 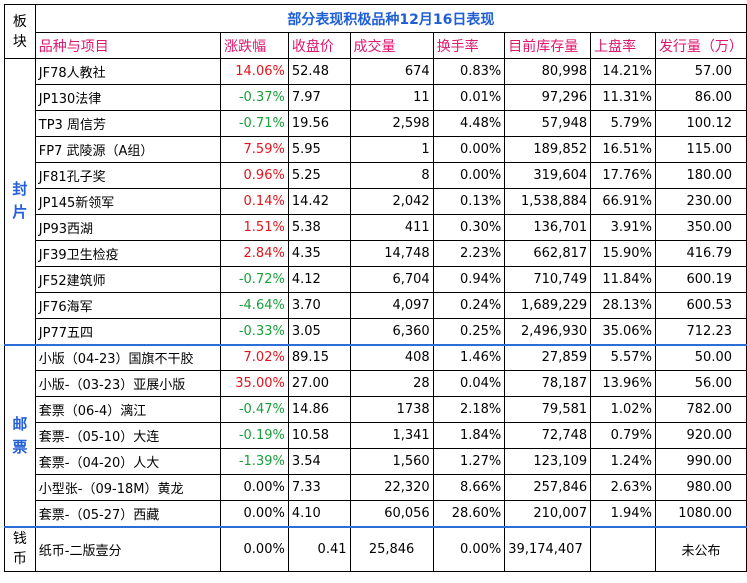 I want to click on rate-cell: 2.63%, so click(x=623, y=487).